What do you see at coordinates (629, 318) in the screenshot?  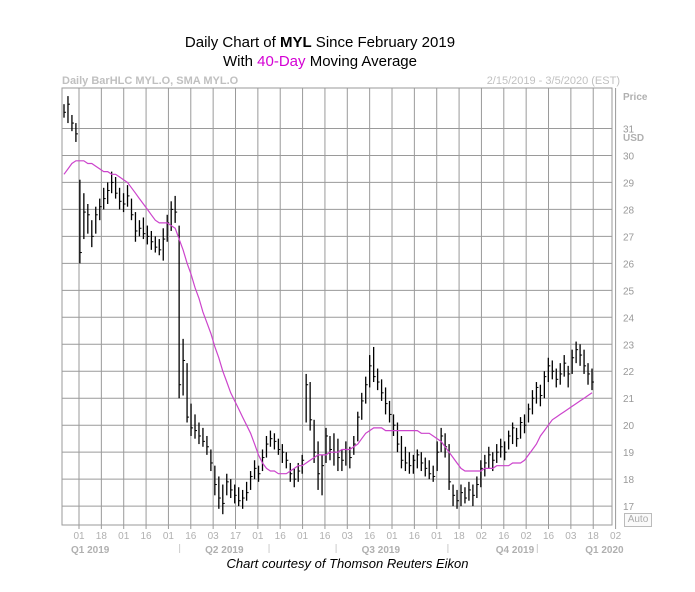 I see `y-tick-label: 24` at bounding box center [629, 318].